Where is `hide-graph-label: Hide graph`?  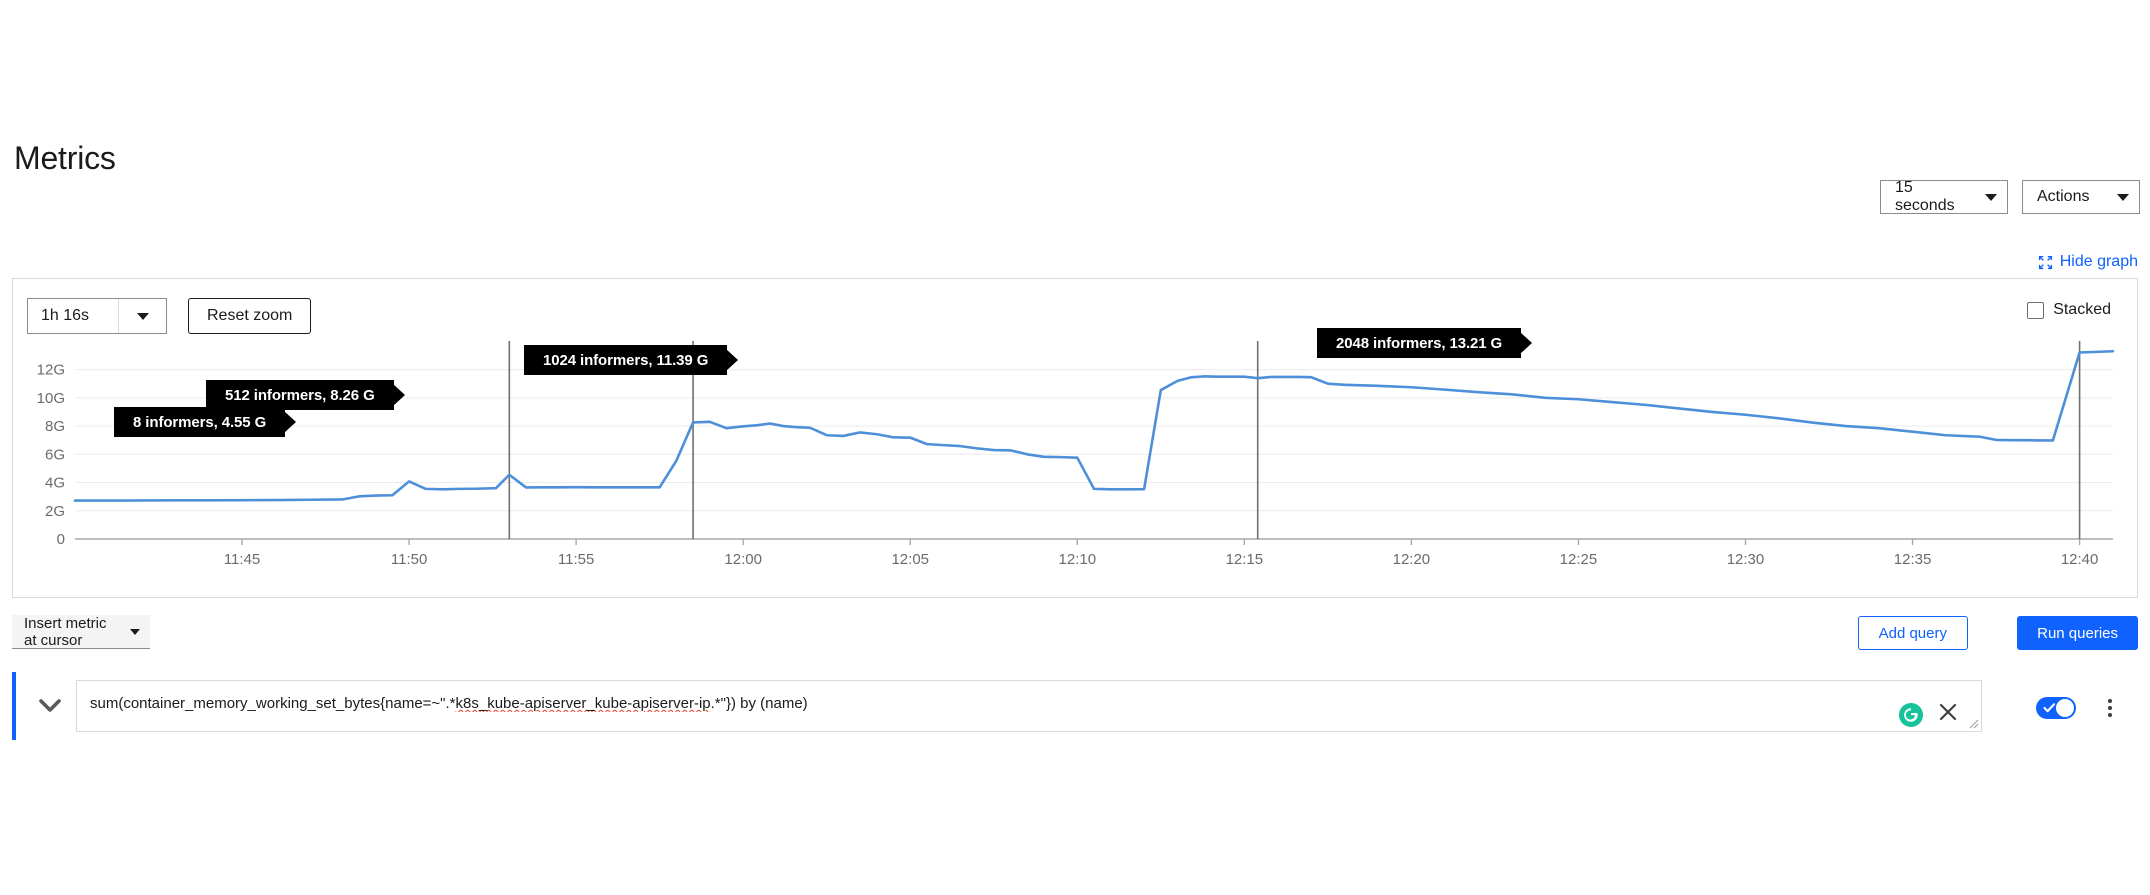 hide-graph-label: Hide graph is located at coordinates (2098, 261).